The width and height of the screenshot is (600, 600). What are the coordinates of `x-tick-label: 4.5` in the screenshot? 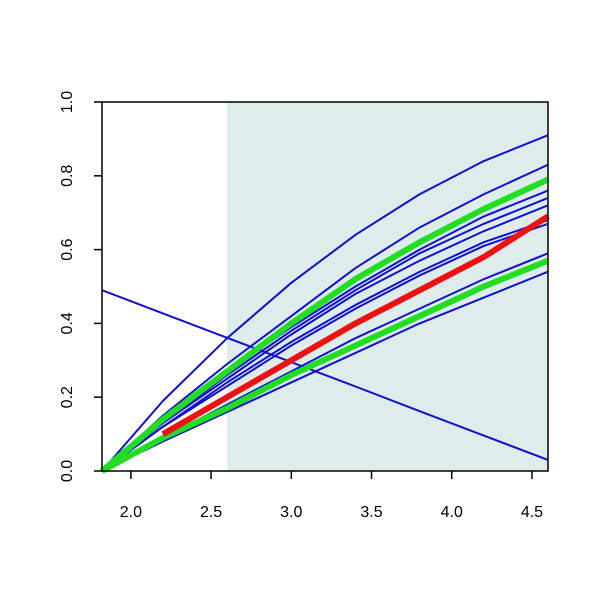 It's located at (532, 512).